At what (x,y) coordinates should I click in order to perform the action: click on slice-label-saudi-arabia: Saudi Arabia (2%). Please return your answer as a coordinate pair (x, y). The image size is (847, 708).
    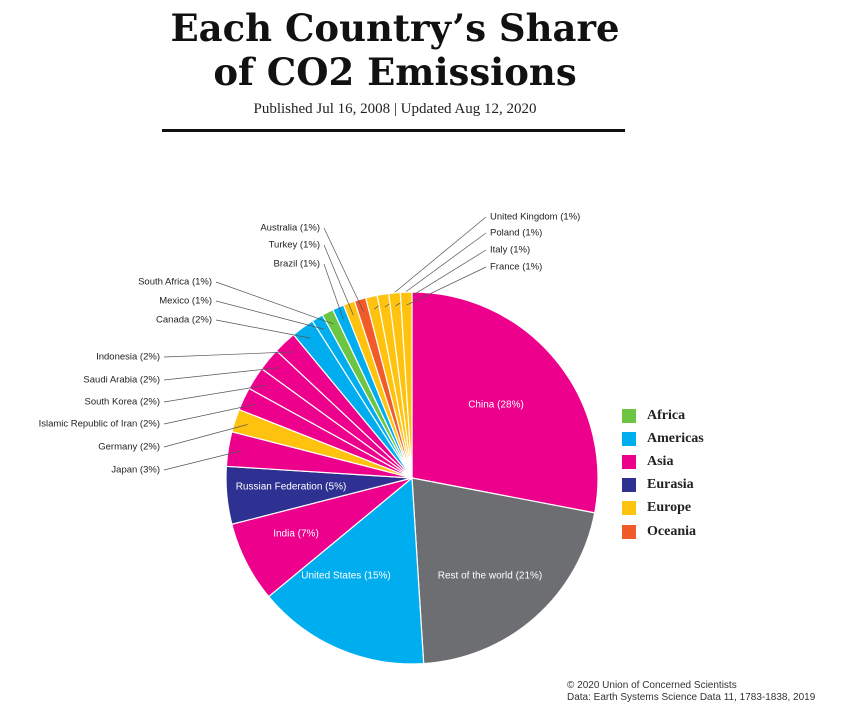
    Looking at the image, I should click on (121, 380).